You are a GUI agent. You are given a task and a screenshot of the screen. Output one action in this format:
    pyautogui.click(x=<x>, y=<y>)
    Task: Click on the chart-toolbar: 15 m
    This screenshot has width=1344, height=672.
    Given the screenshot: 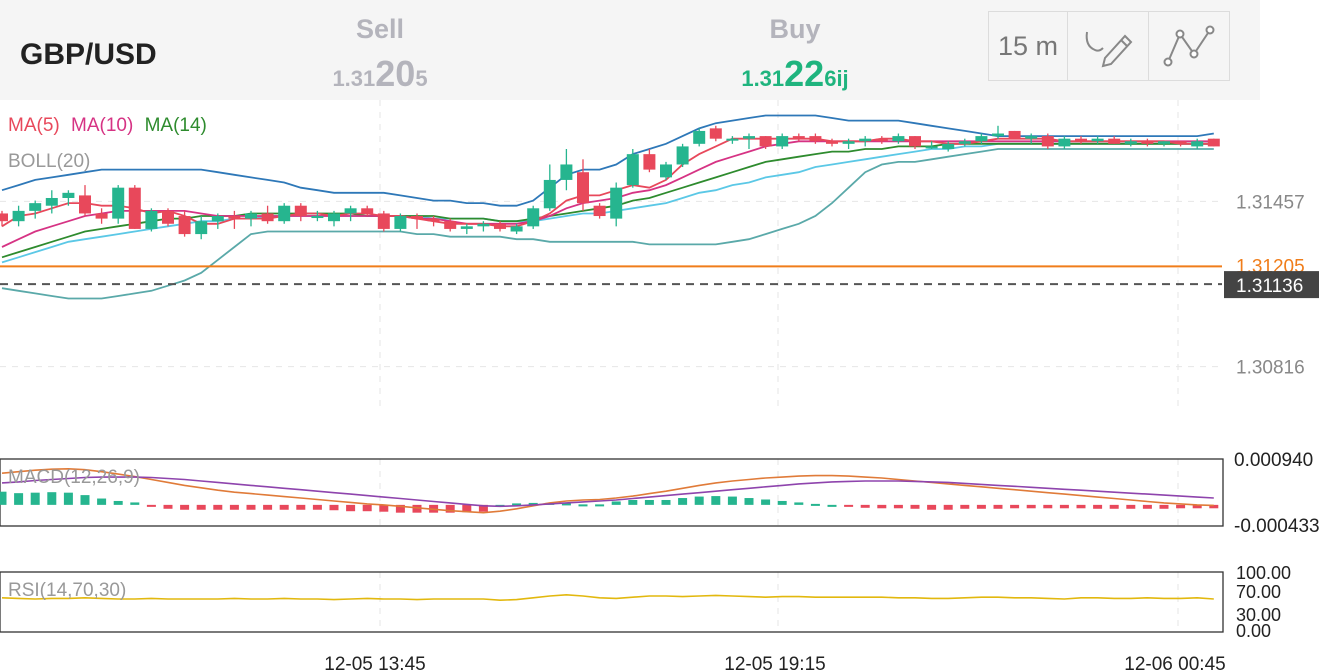 What is the action you would take?
    pyautogui.click(x=1109, y=46)
    